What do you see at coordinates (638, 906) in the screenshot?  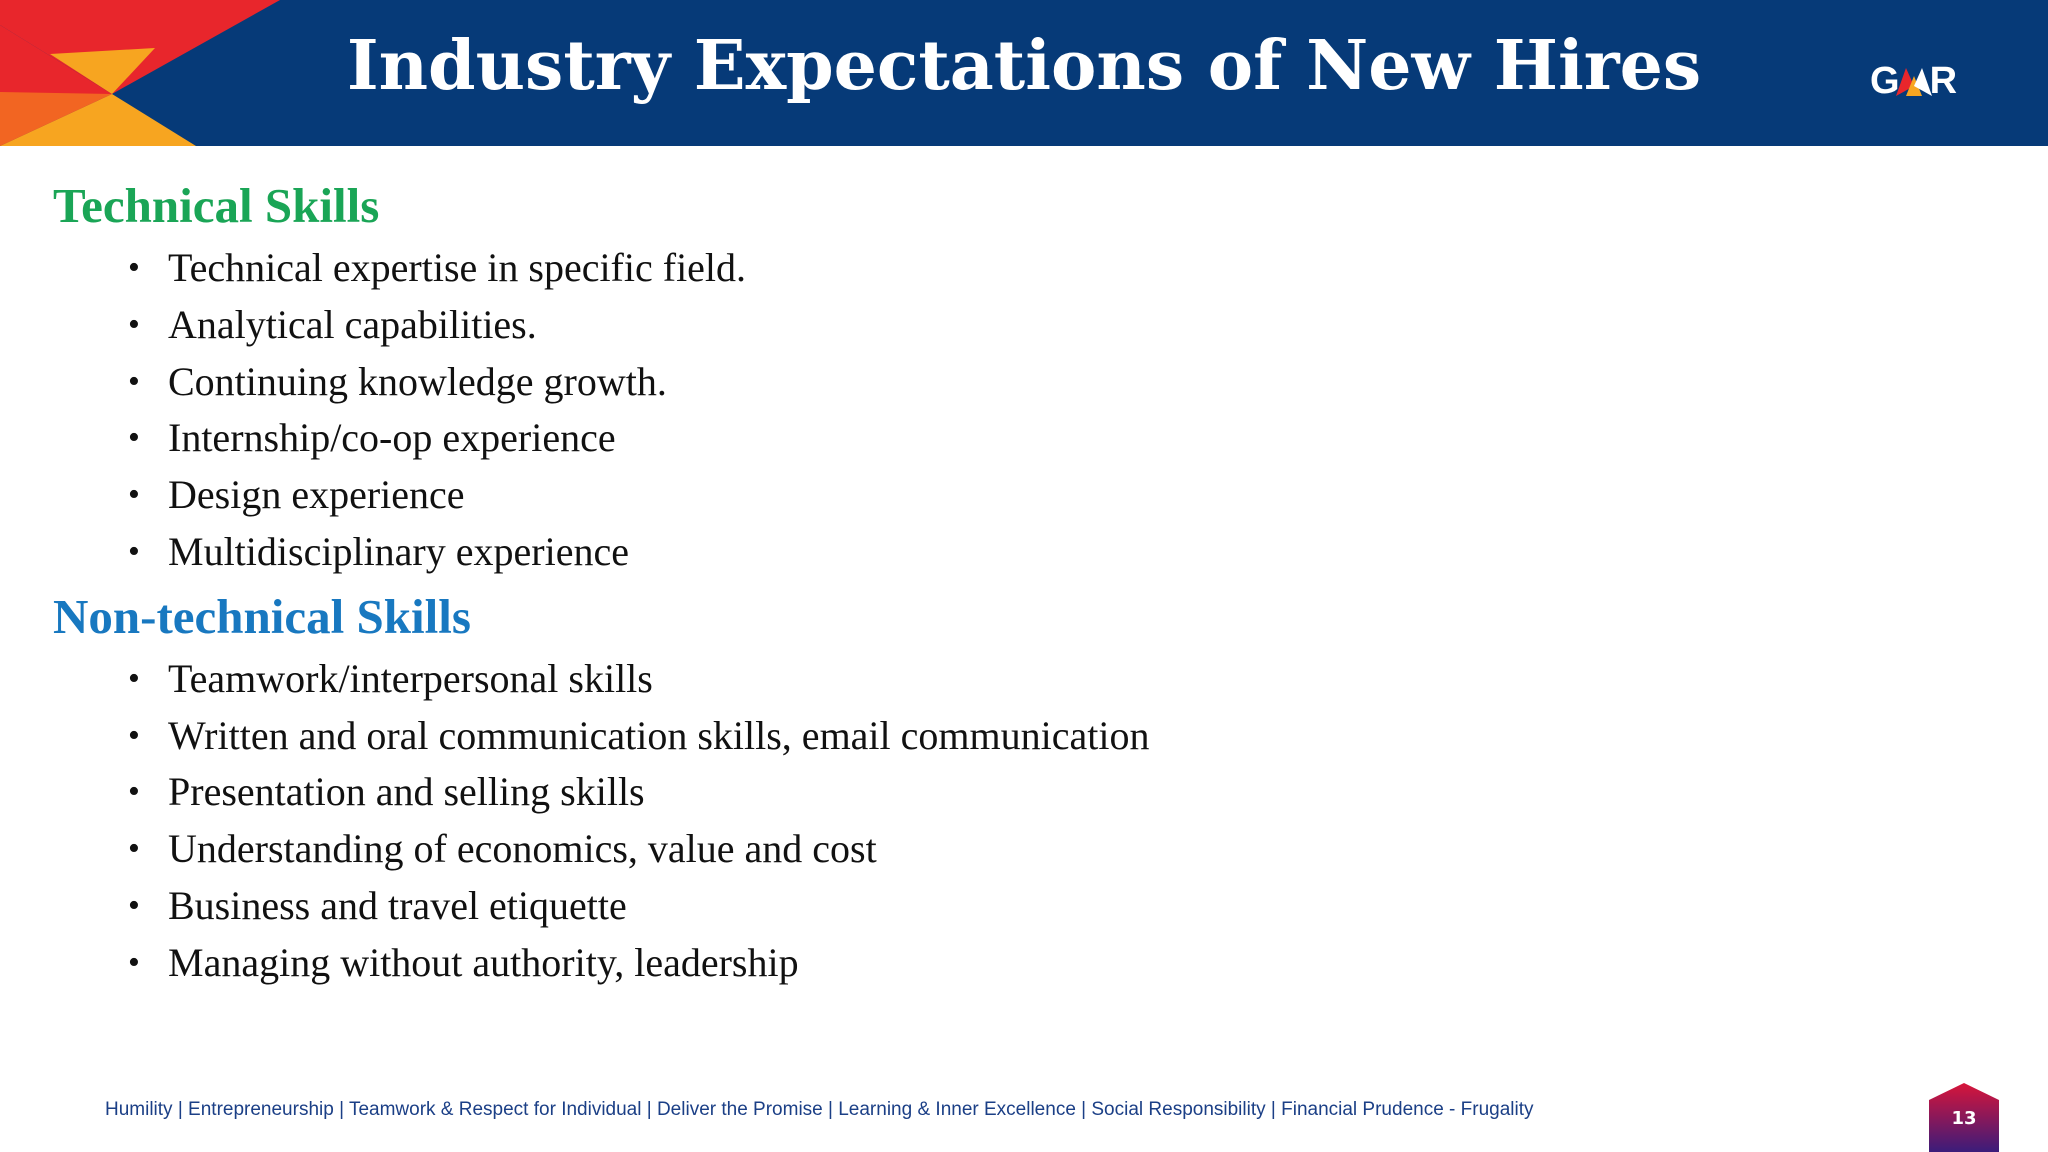 I see `list-item: • Business and travel etiquette` at bounding box center [638, 906].